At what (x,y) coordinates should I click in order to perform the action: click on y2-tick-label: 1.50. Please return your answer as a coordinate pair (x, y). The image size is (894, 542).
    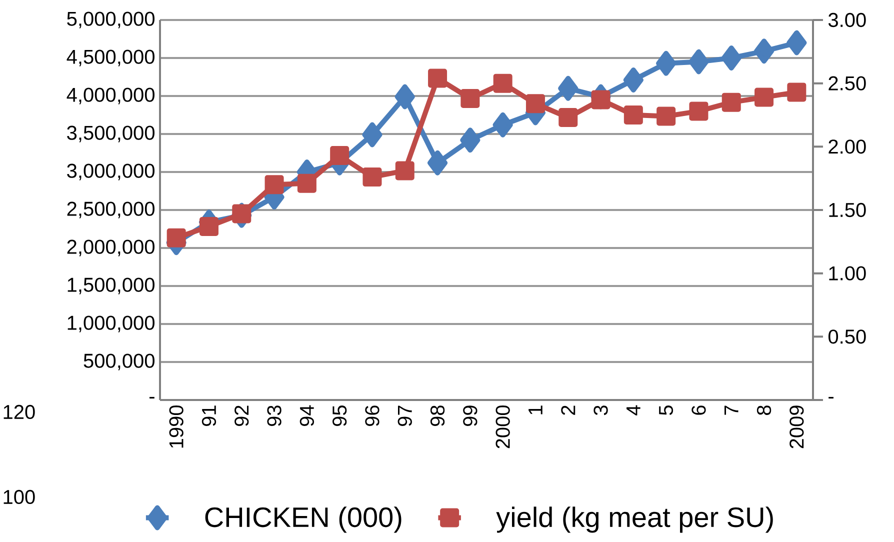
    Looking at the image, I should click on (847, 210).